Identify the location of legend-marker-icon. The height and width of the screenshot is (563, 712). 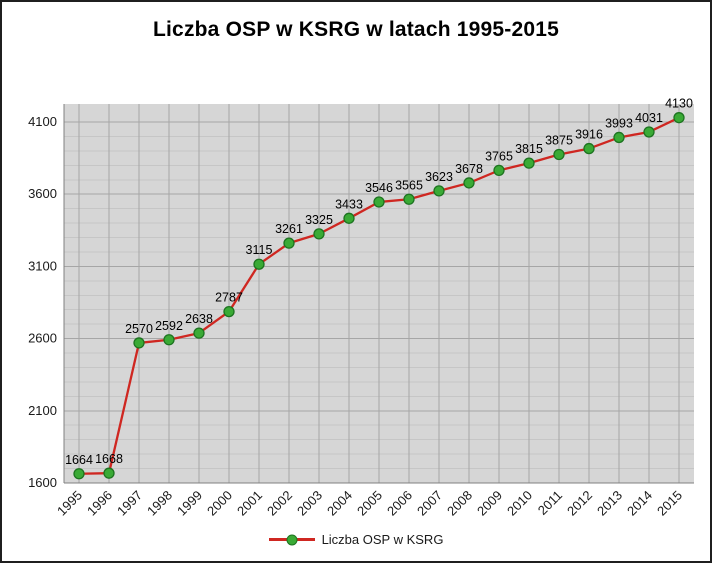
(292, 539).